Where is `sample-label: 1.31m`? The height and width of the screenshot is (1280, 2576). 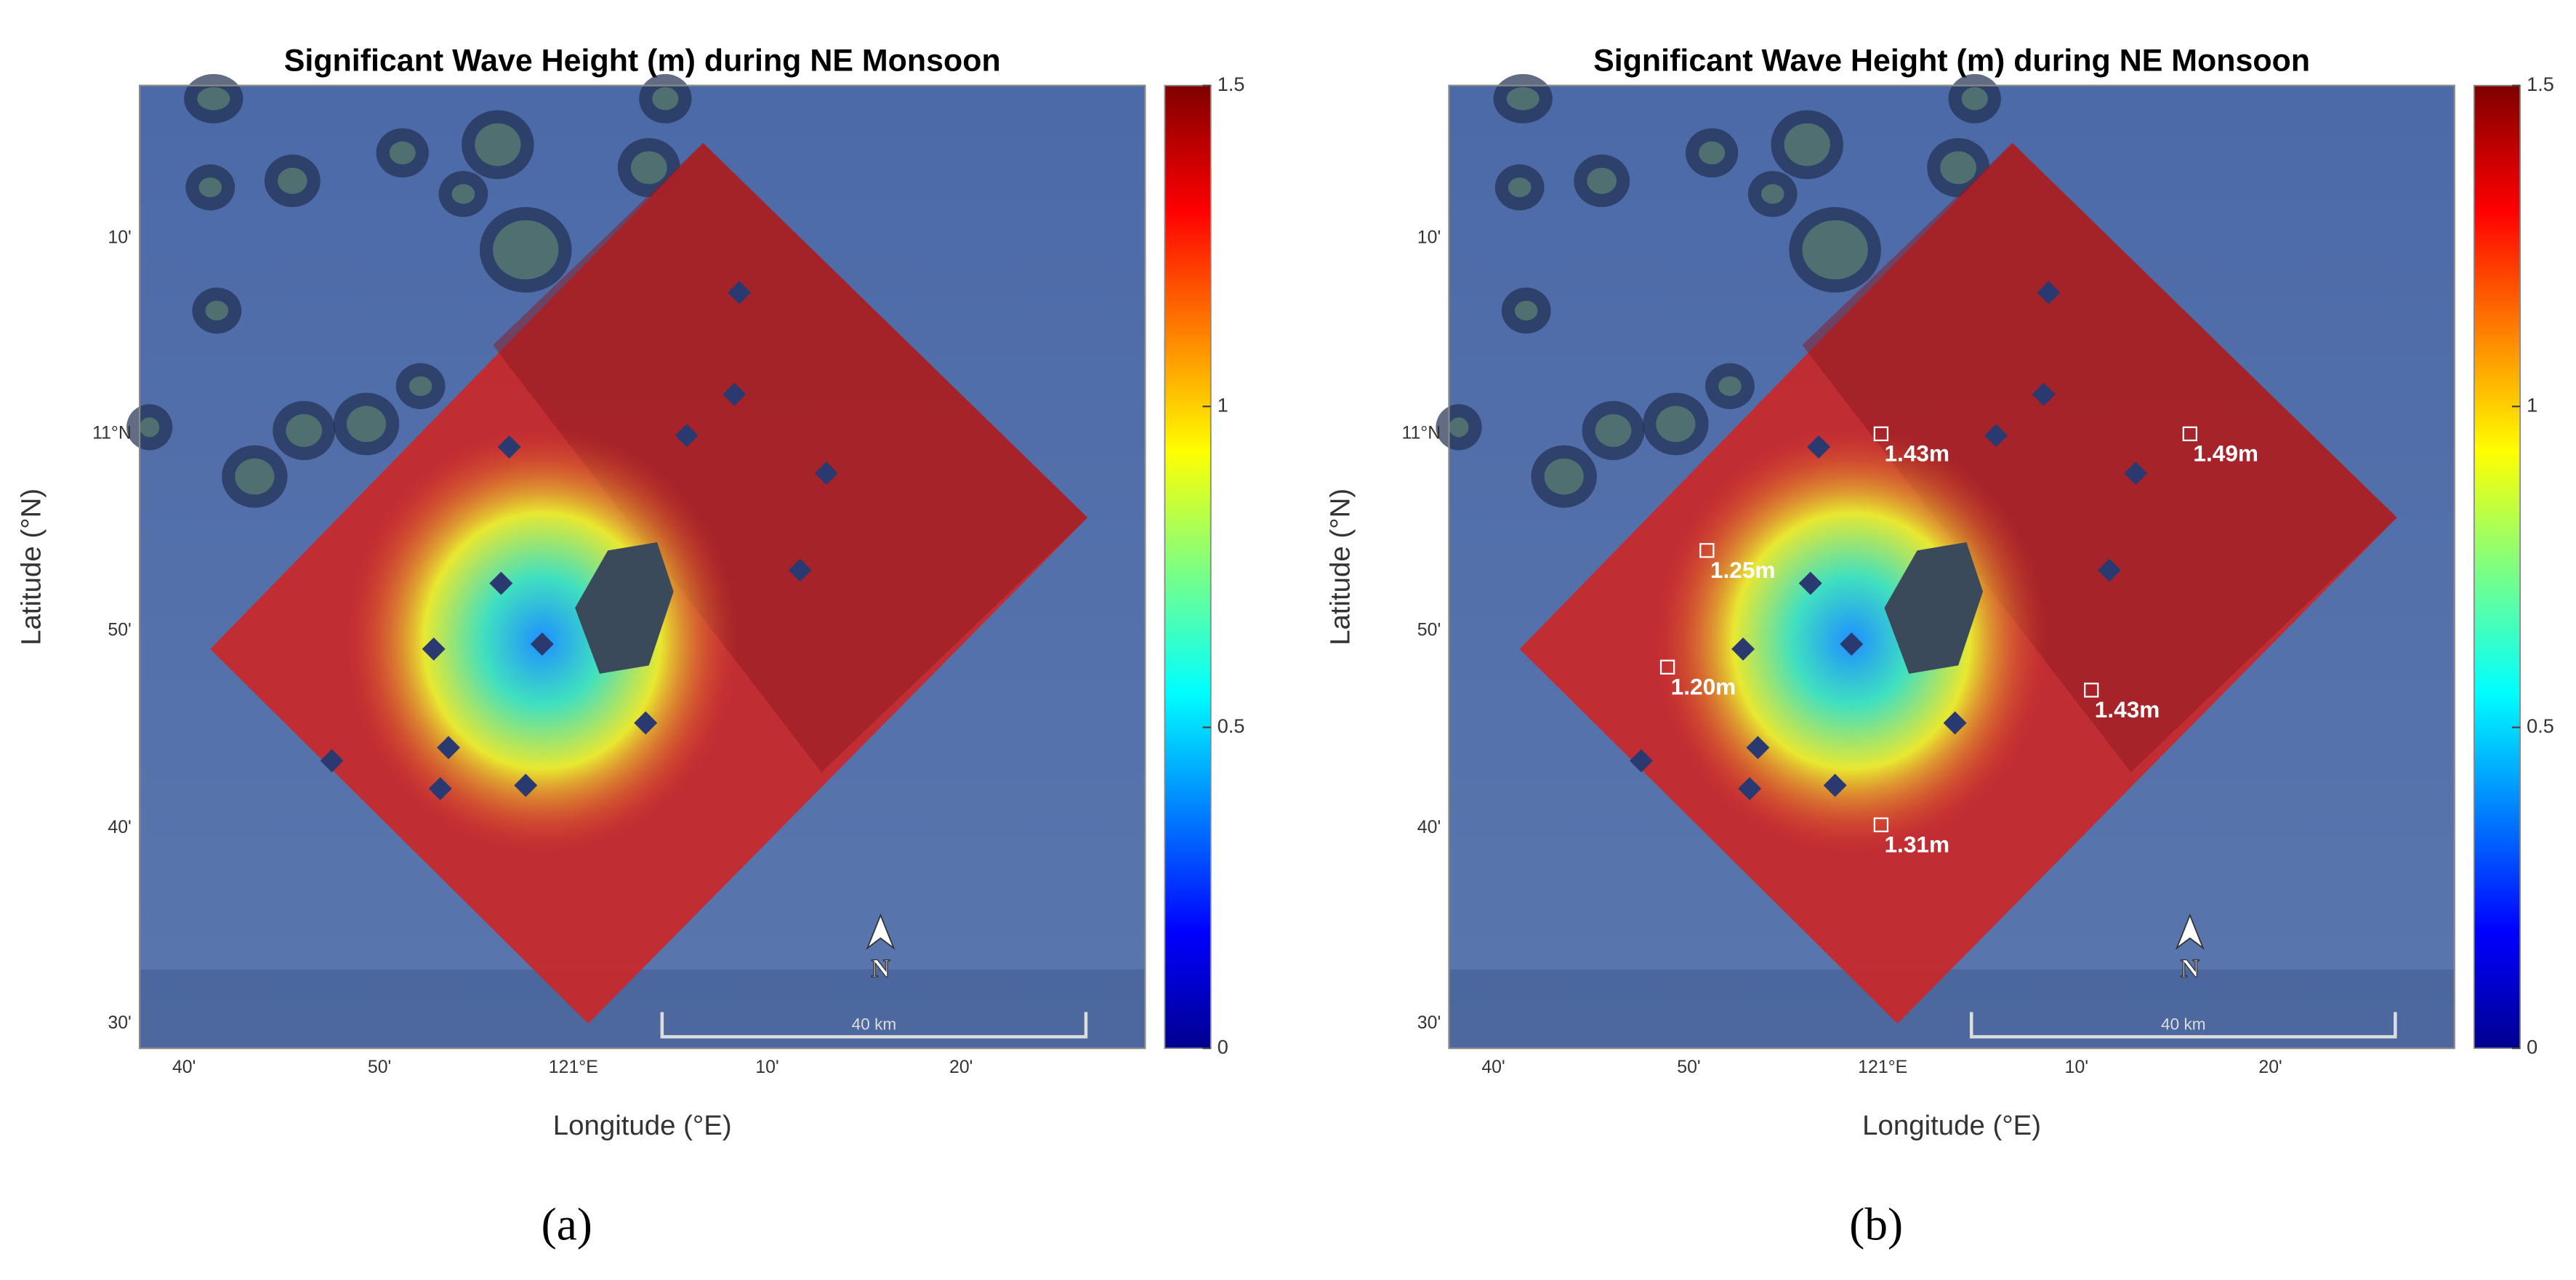
sample-label: 1.31m is located at coordinates (1916, 845).